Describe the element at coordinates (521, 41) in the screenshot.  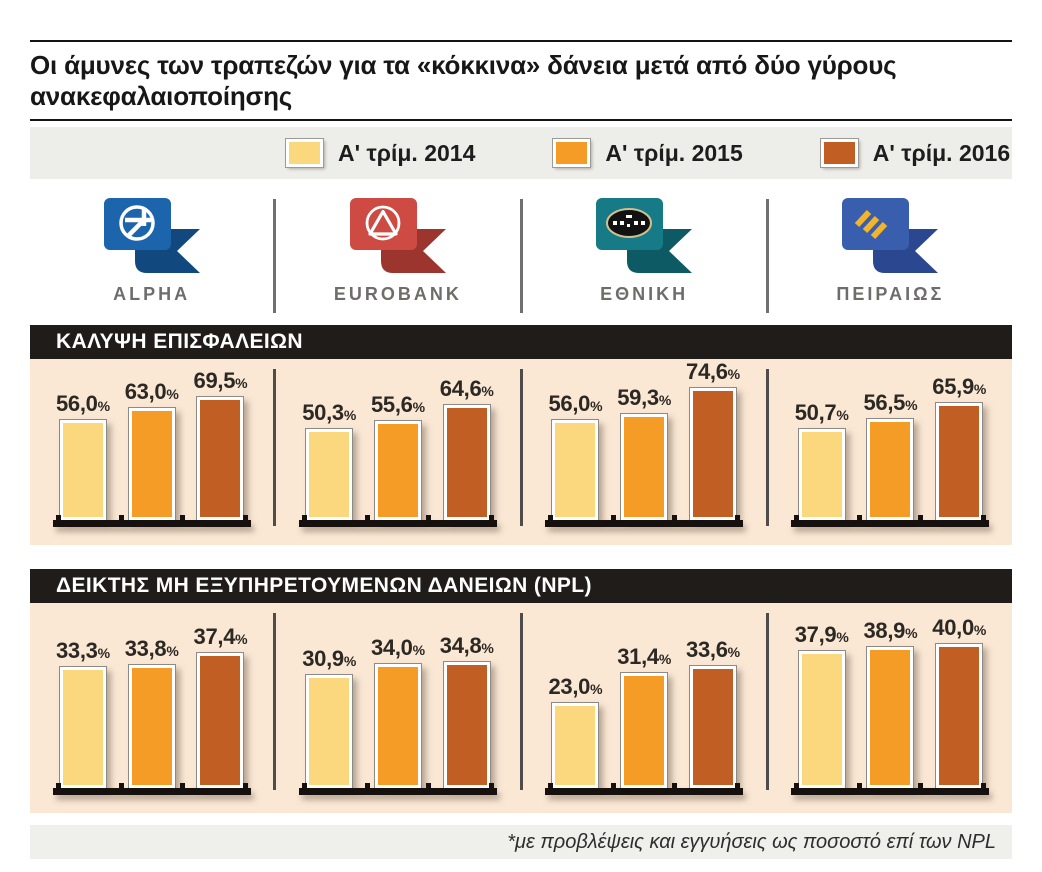
I see `top-rule` at that location.